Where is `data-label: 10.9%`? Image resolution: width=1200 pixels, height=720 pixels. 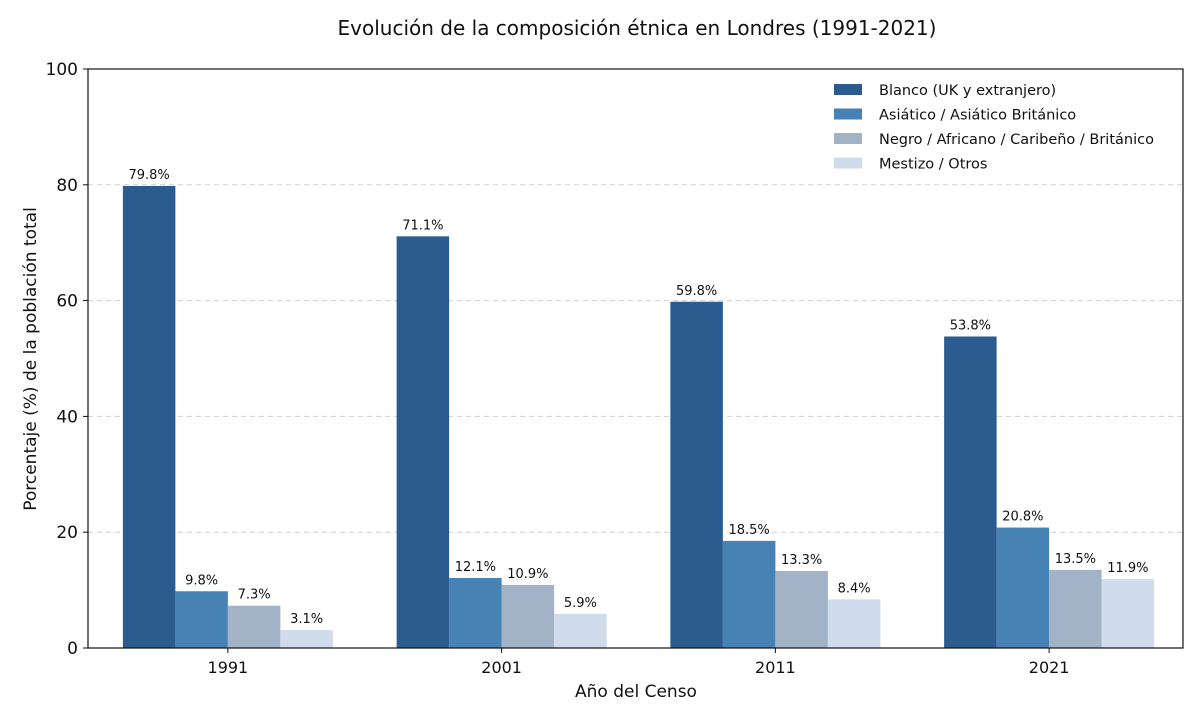 data-label: 10.9% is located at coordinates (527, 574).